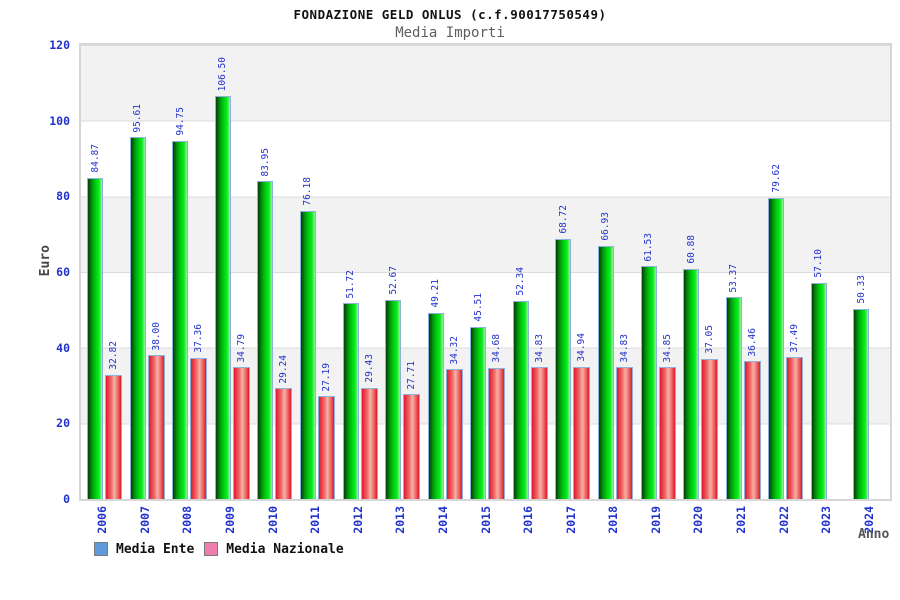  I want to click on x-tick-label: 2010, so click(272, 520).